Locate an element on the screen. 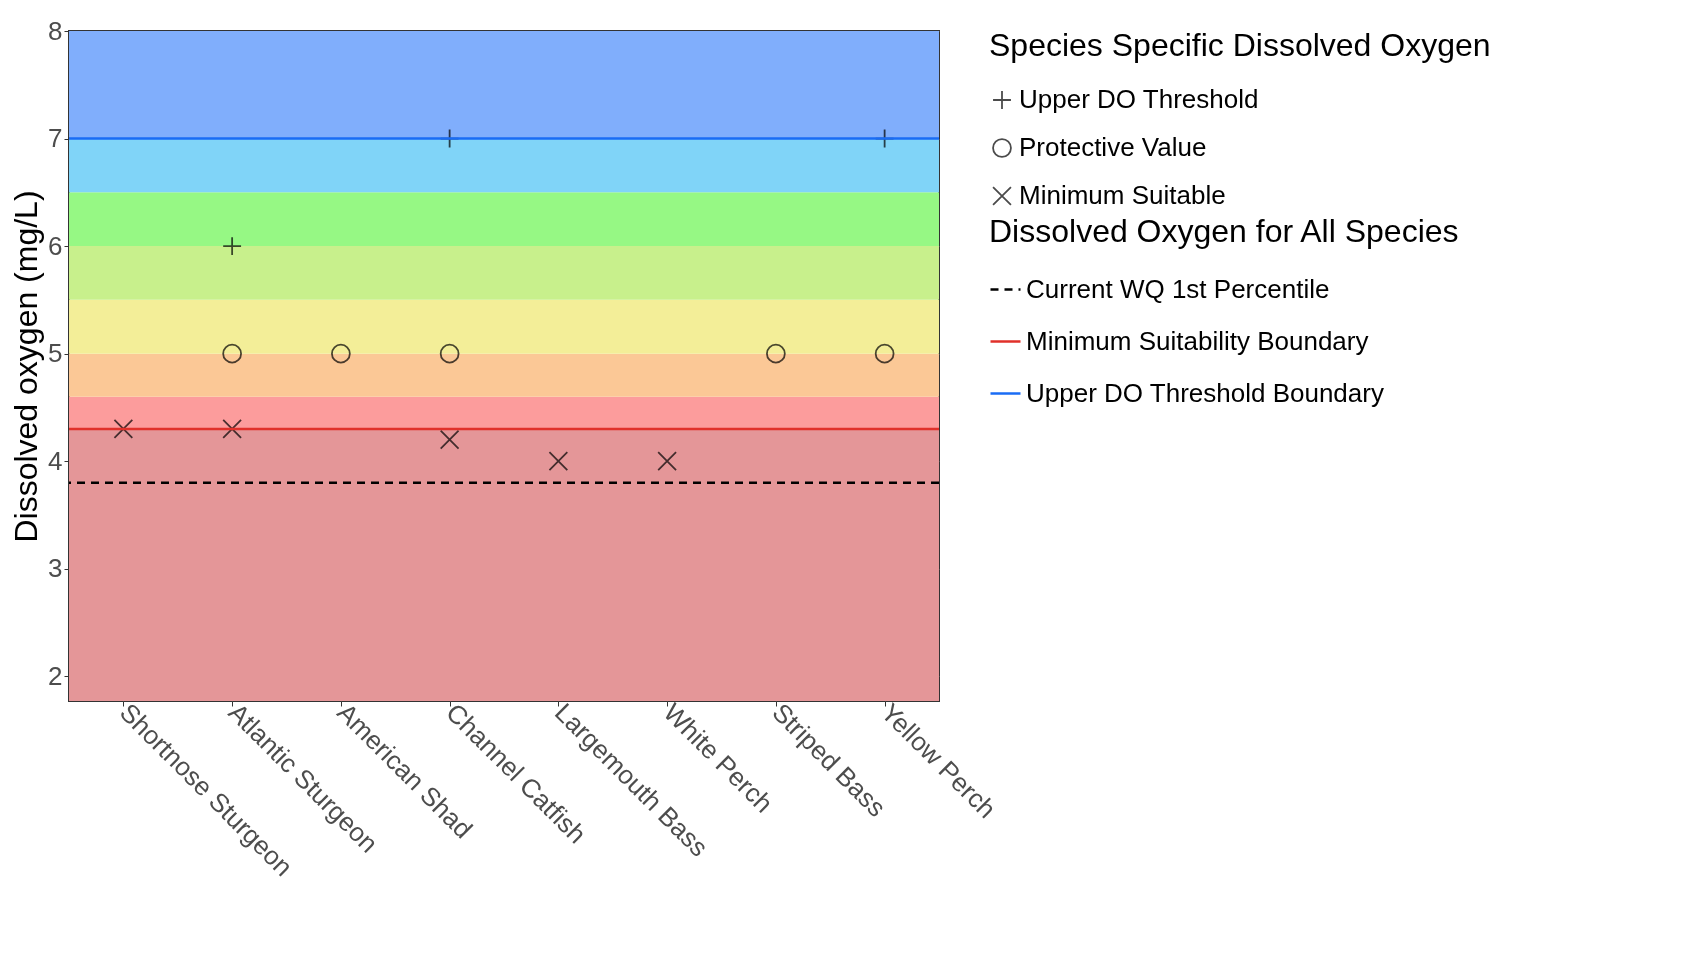 This screenshot has height=961, width=1690. legend-label: Protective Value is located at coordinates (1113, 147).